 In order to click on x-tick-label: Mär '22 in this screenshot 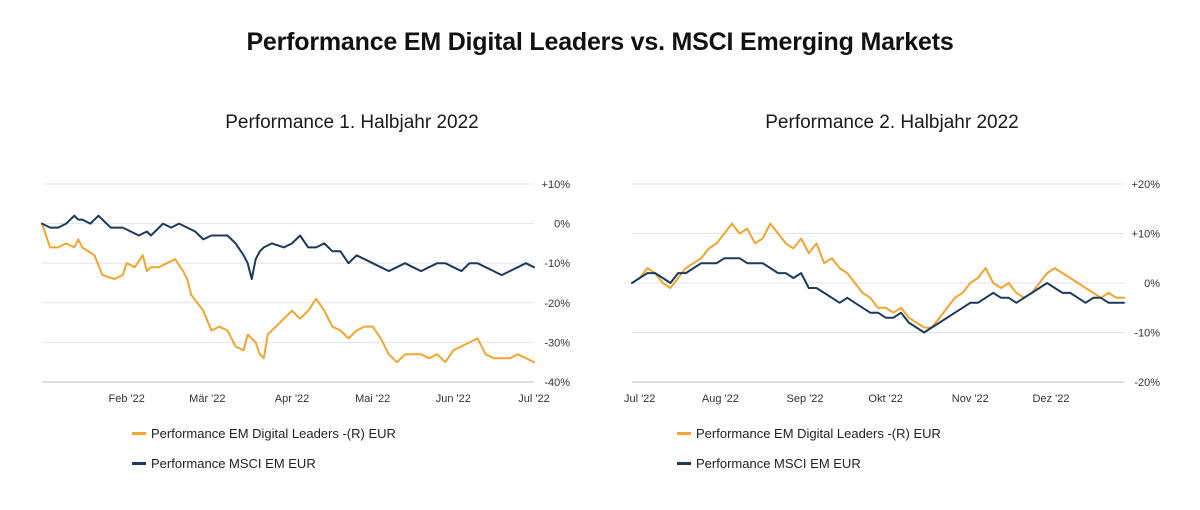, I will do `click(207, 399)`.